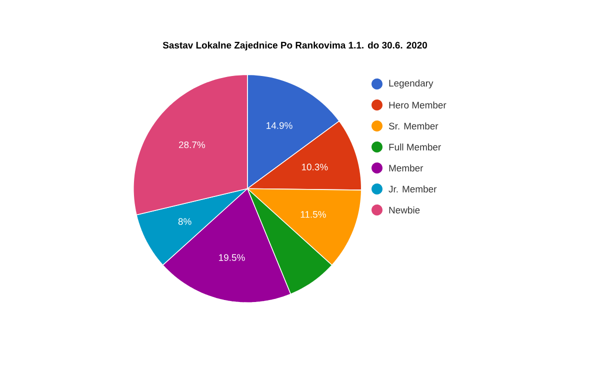 The height and width of the screenshot is (387, 590). Describe the element at coordinates (313, 214) in the screenshot. I see `data-label: 11.5%` at that location.